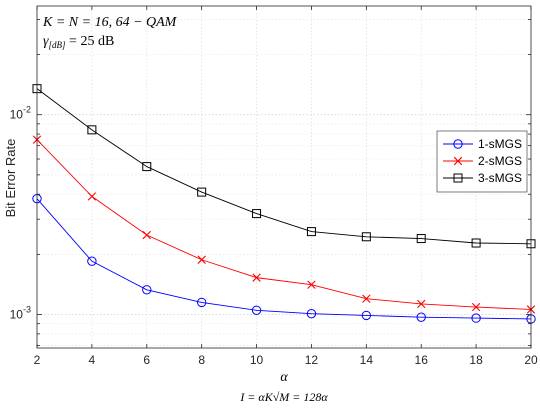  I want to click on annotation-line-2: γ[dB] = 25 dB, so click(78, 42).